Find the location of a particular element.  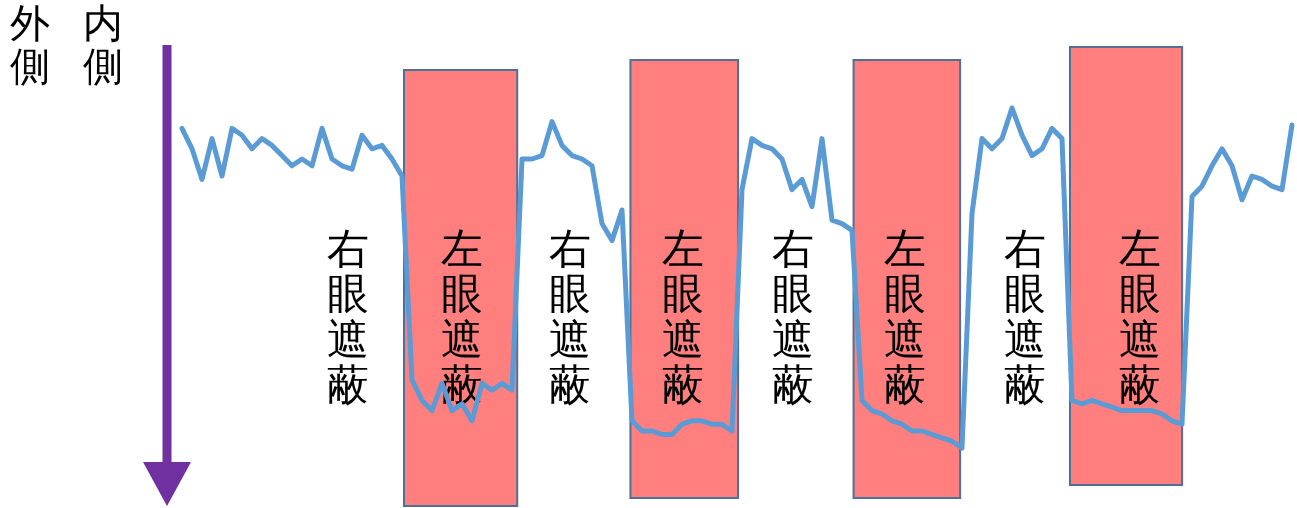

text: 内側 is located at coordinates (103, 45).